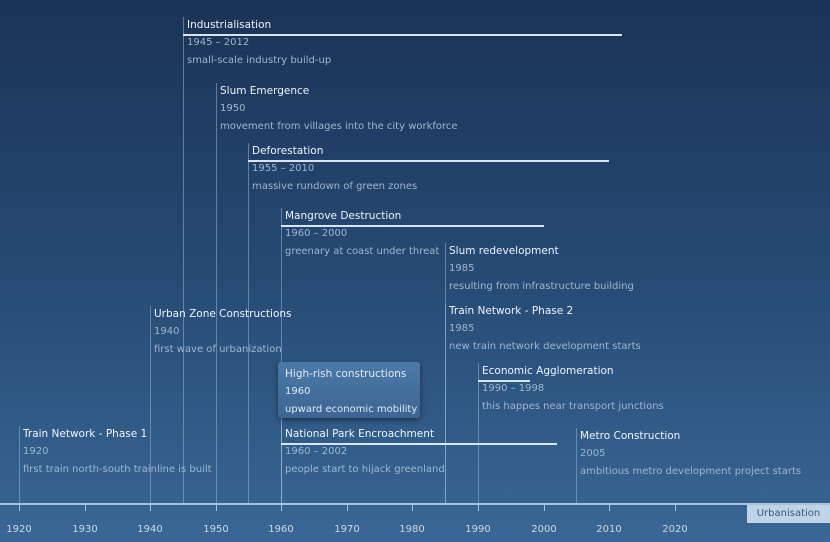 This screenshot has height=542, width=830. What do you see at coordinates (349, 390) in the screenshot?
I see `event-highlight-box` at bounding box center [349, 390].